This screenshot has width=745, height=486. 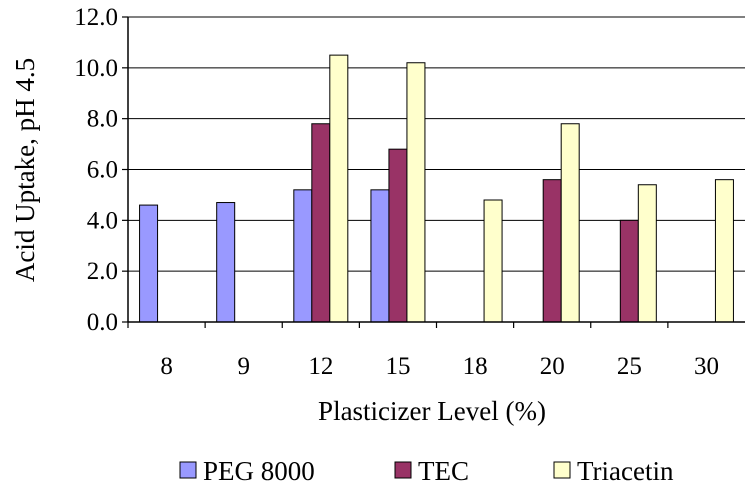 What do you see at coordinates (432, 411) in the screenshot?
I see `x-axis-title: Plasticizer Level (%)` at bounding box center [432, 411].